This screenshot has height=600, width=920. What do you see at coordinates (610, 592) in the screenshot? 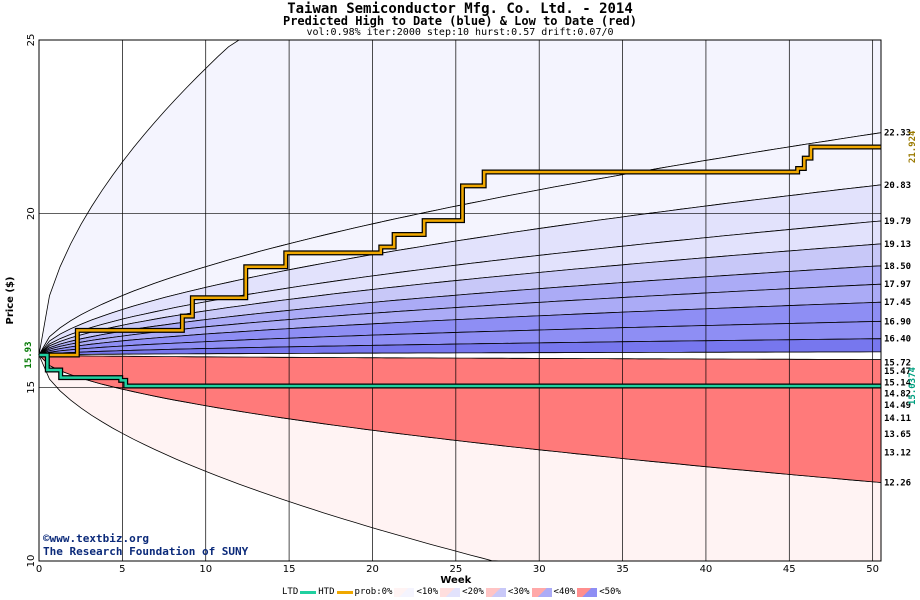
I see `legend-p50-label: <50%` at bounding box center [610, 592].